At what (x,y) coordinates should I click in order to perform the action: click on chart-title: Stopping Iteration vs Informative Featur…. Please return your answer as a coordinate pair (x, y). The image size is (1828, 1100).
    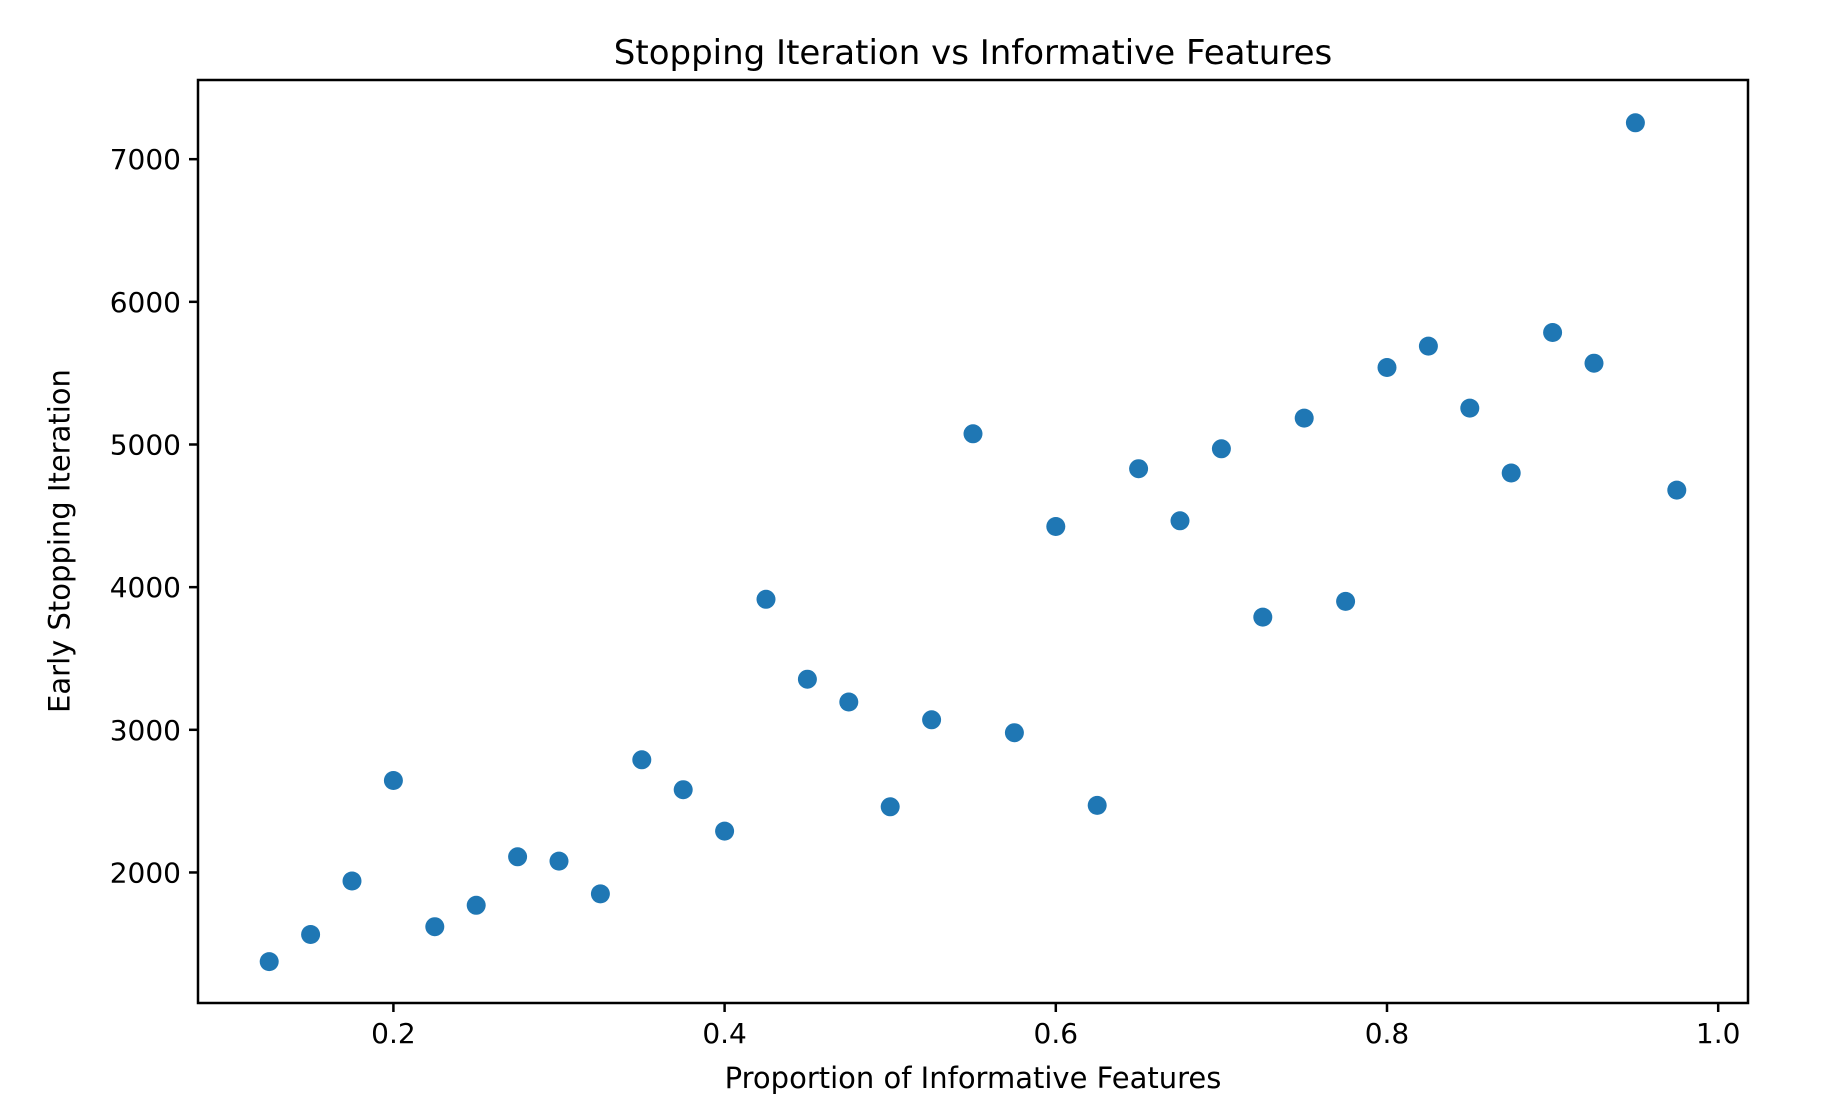
    Looking at the image, I should click on (973, 53).